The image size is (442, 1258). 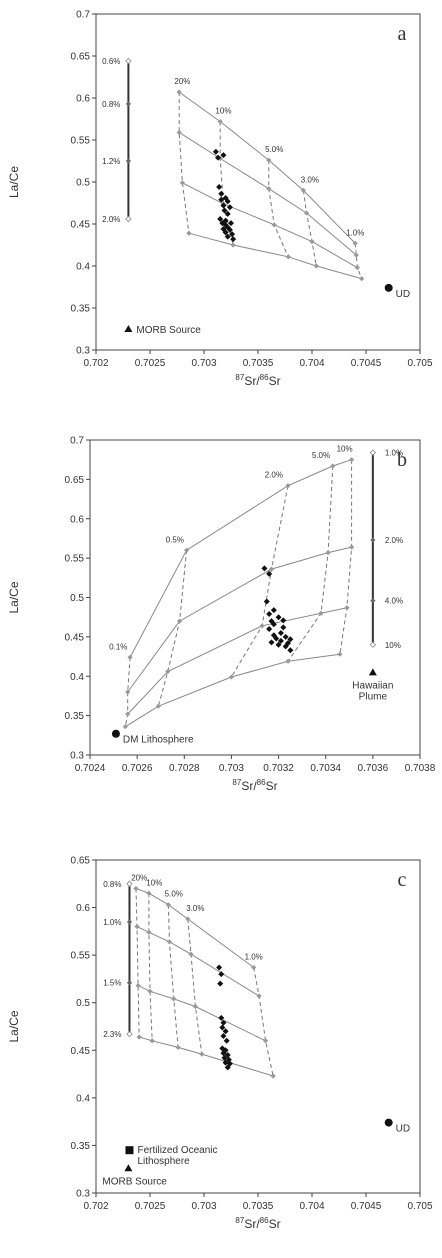 I want to click on x-tick-label: 0.7038, so click(x=420, y=768).